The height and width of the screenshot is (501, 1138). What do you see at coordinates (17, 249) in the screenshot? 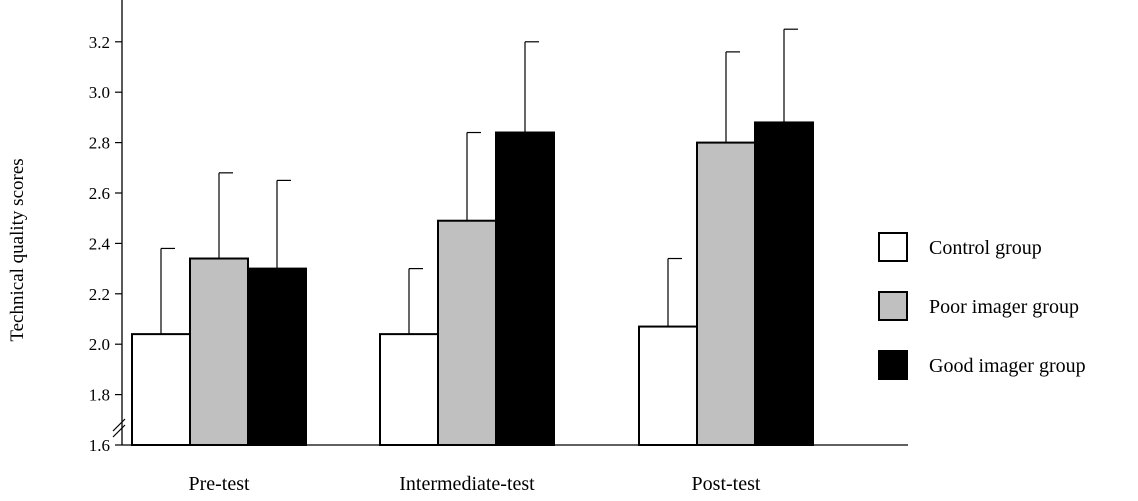
I see `y-axis-title: Technical quality scores` at bounding box center [17, 249].